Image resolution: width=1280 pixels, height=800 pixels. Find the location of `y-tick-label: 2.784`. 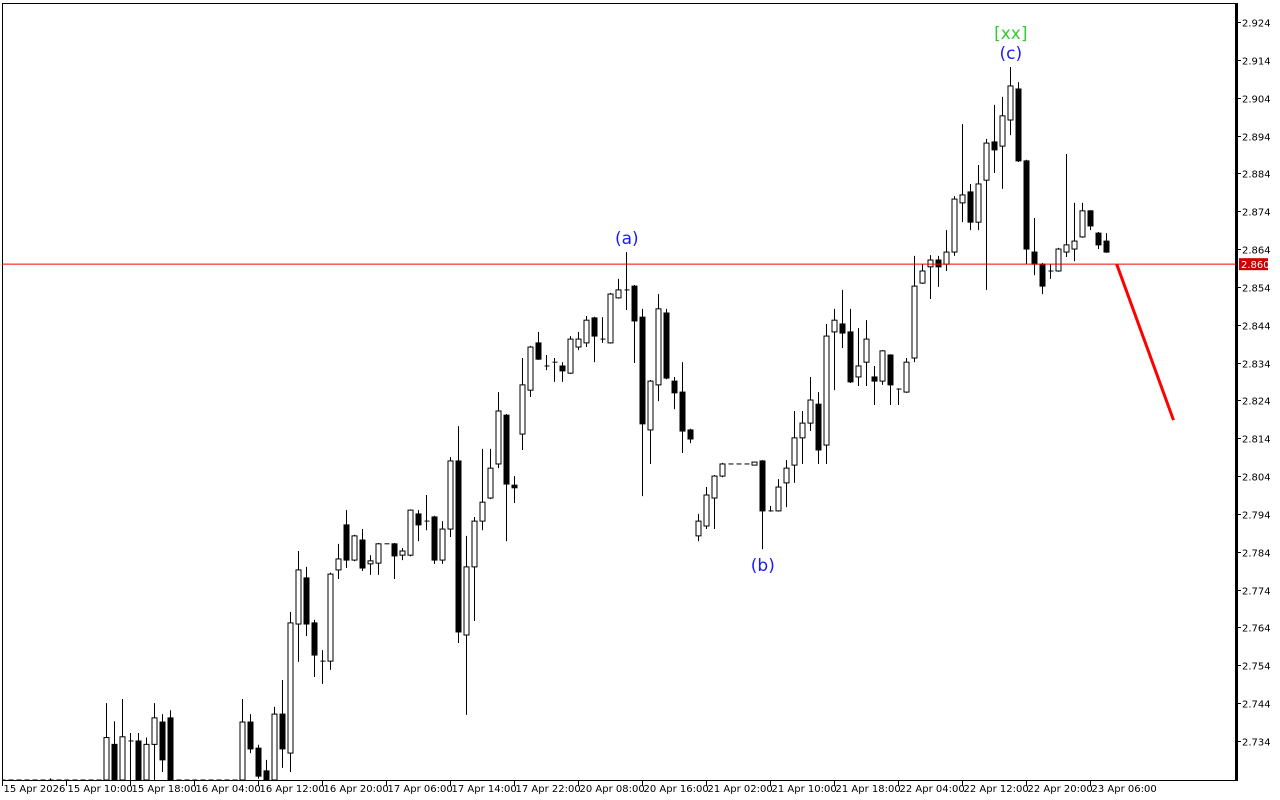

y-tick-label: 2.784 is located at coordinates (1256, 554).